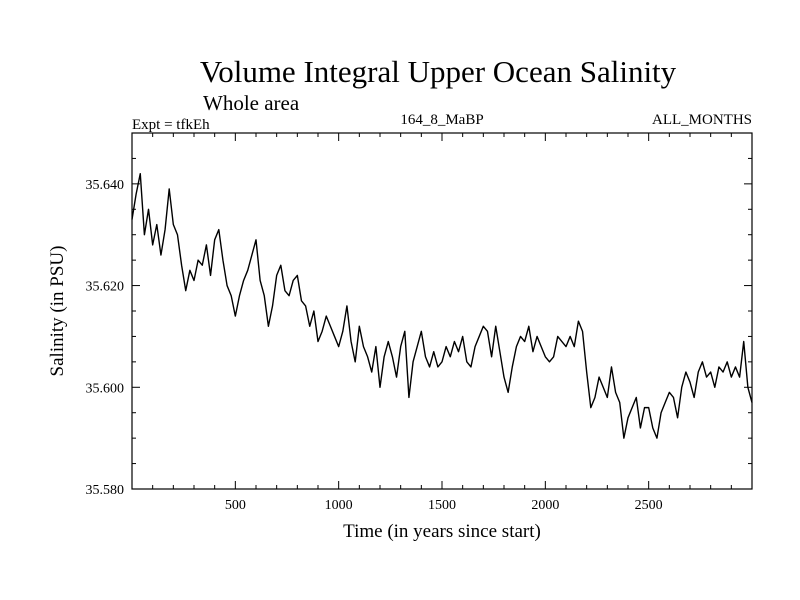  Describe the element at coordinates (105, 490) in the screenshot. I see `y-tick-label: 35.580` at that location.